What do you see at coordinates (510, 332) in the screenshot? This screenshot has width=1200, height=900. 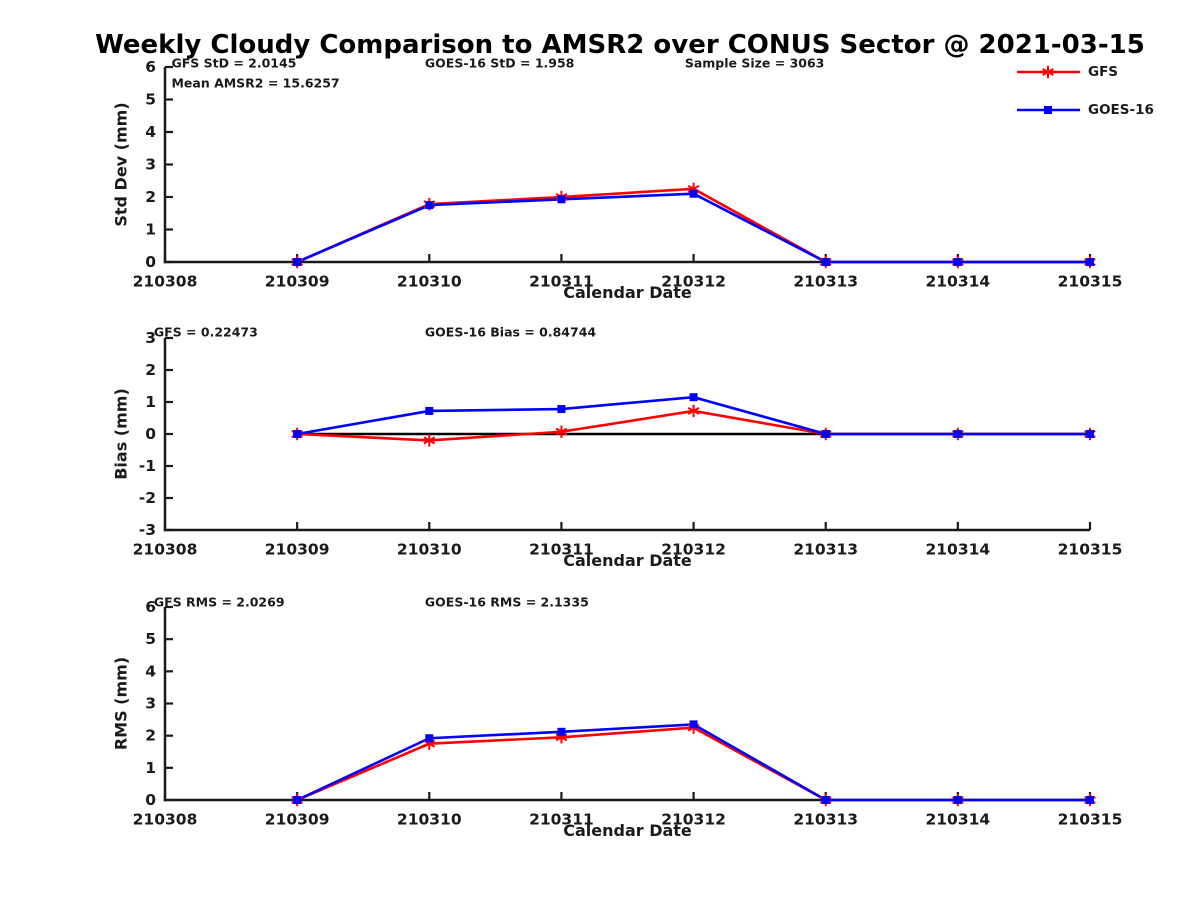 I see `annotation: GOES-16 Bias = 0.84744` at bounding box center [510, 332].